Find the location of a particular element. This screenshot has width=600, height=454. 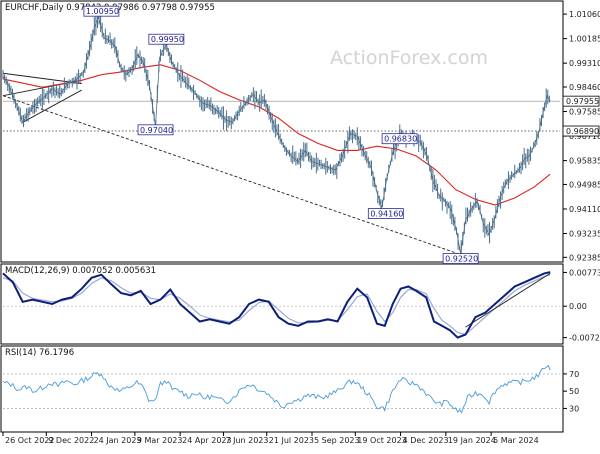

price-axis-tick-label: 0.93235 is located at coordinates (584, 234).